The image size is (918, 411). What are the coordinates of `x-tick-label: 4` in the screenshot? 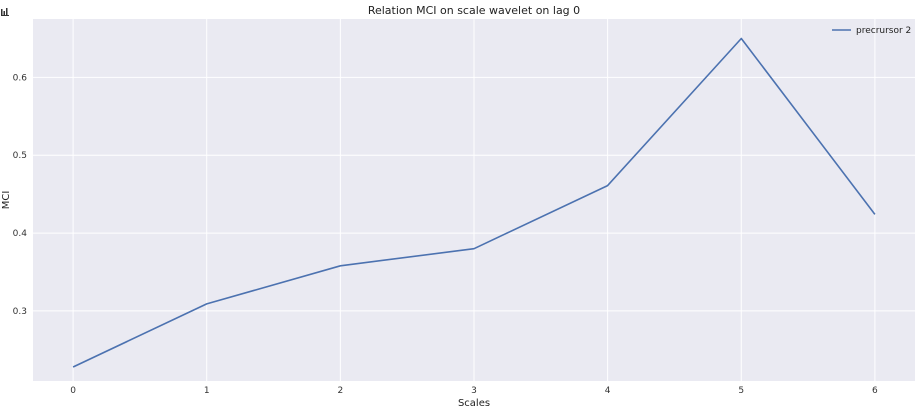 It's located at (608, 391).